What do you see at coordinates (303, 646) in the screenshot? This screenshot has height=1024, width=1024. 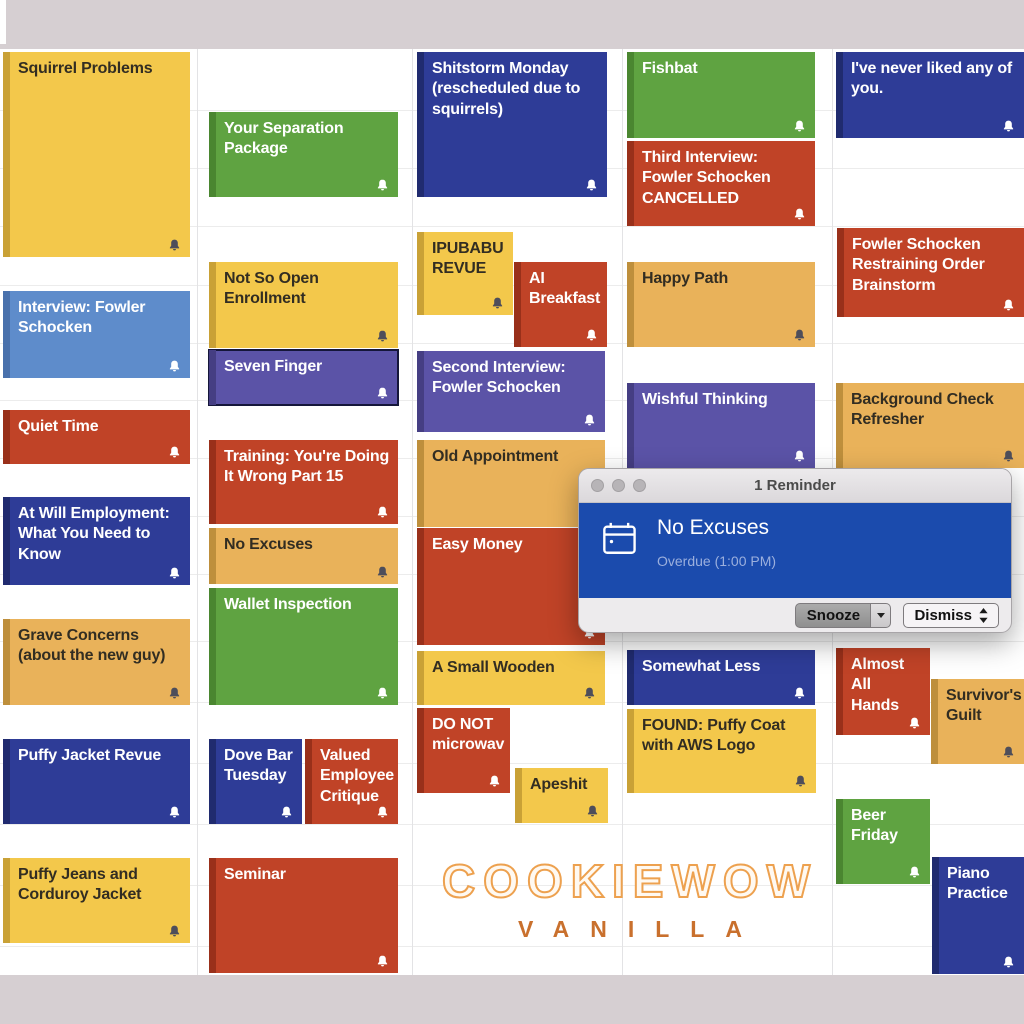 I see `event-block: Wallet Inspection` at bounding box center [303, 646].